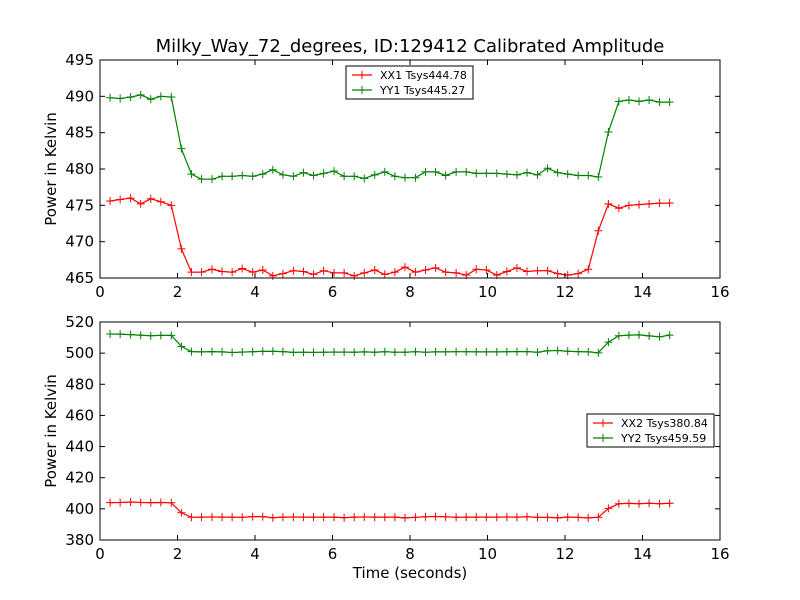 The height and width of the screenshot is (600, 800). I want to click on top-x-tick-label: 16, so click(719, 292).